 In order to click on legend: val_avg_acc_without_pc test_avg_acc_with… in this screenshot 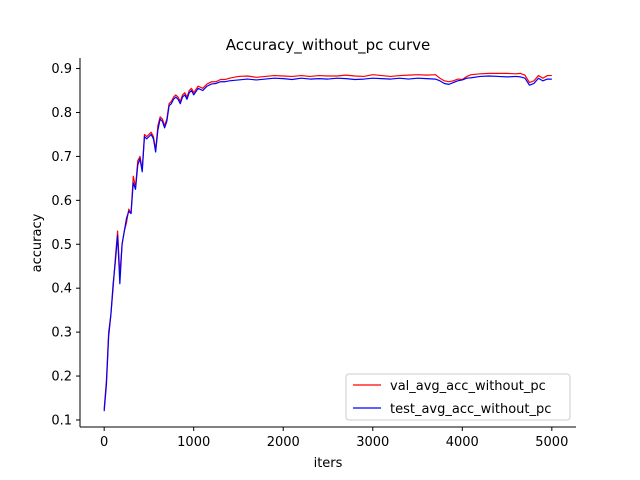, I will do `click(458, 397)`.